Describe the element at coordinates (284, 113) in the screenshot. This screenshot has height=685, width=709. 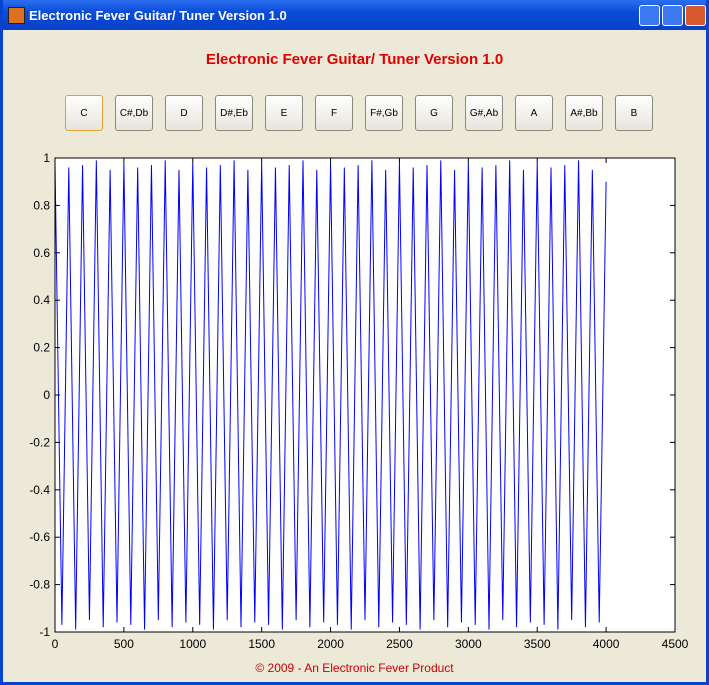
I see `note-button: E` at that location.